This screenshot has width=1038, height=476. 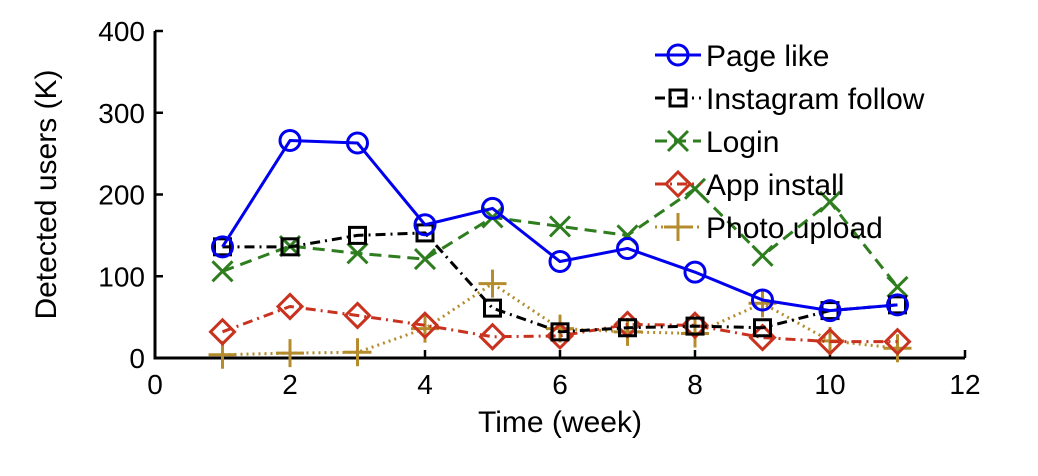 What do you see at coordinates (155, 384) in the screenshot?
I see `x-tick-label: 0` at bounding box center [155, 384].